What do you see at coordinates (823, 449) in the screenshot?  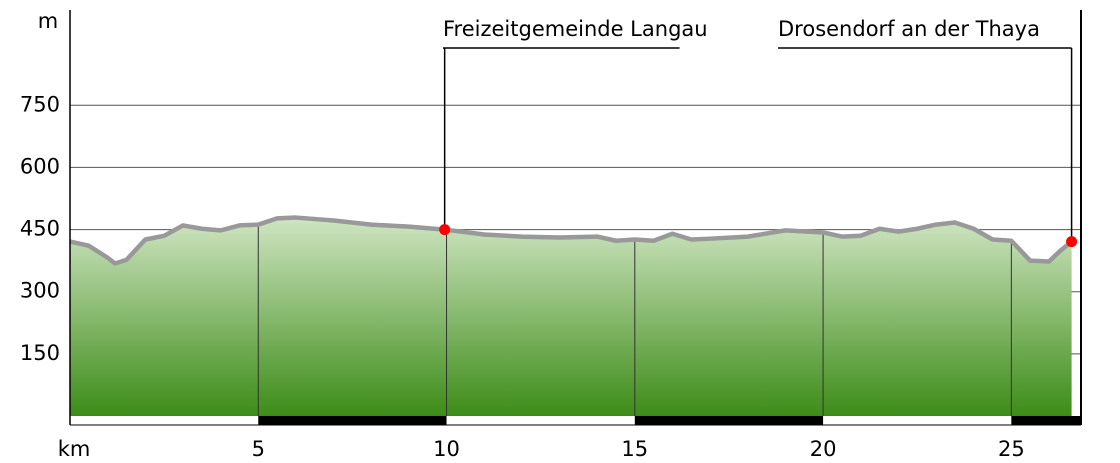 I see `x-tick-label: 20` at bounding box center [823, 449].